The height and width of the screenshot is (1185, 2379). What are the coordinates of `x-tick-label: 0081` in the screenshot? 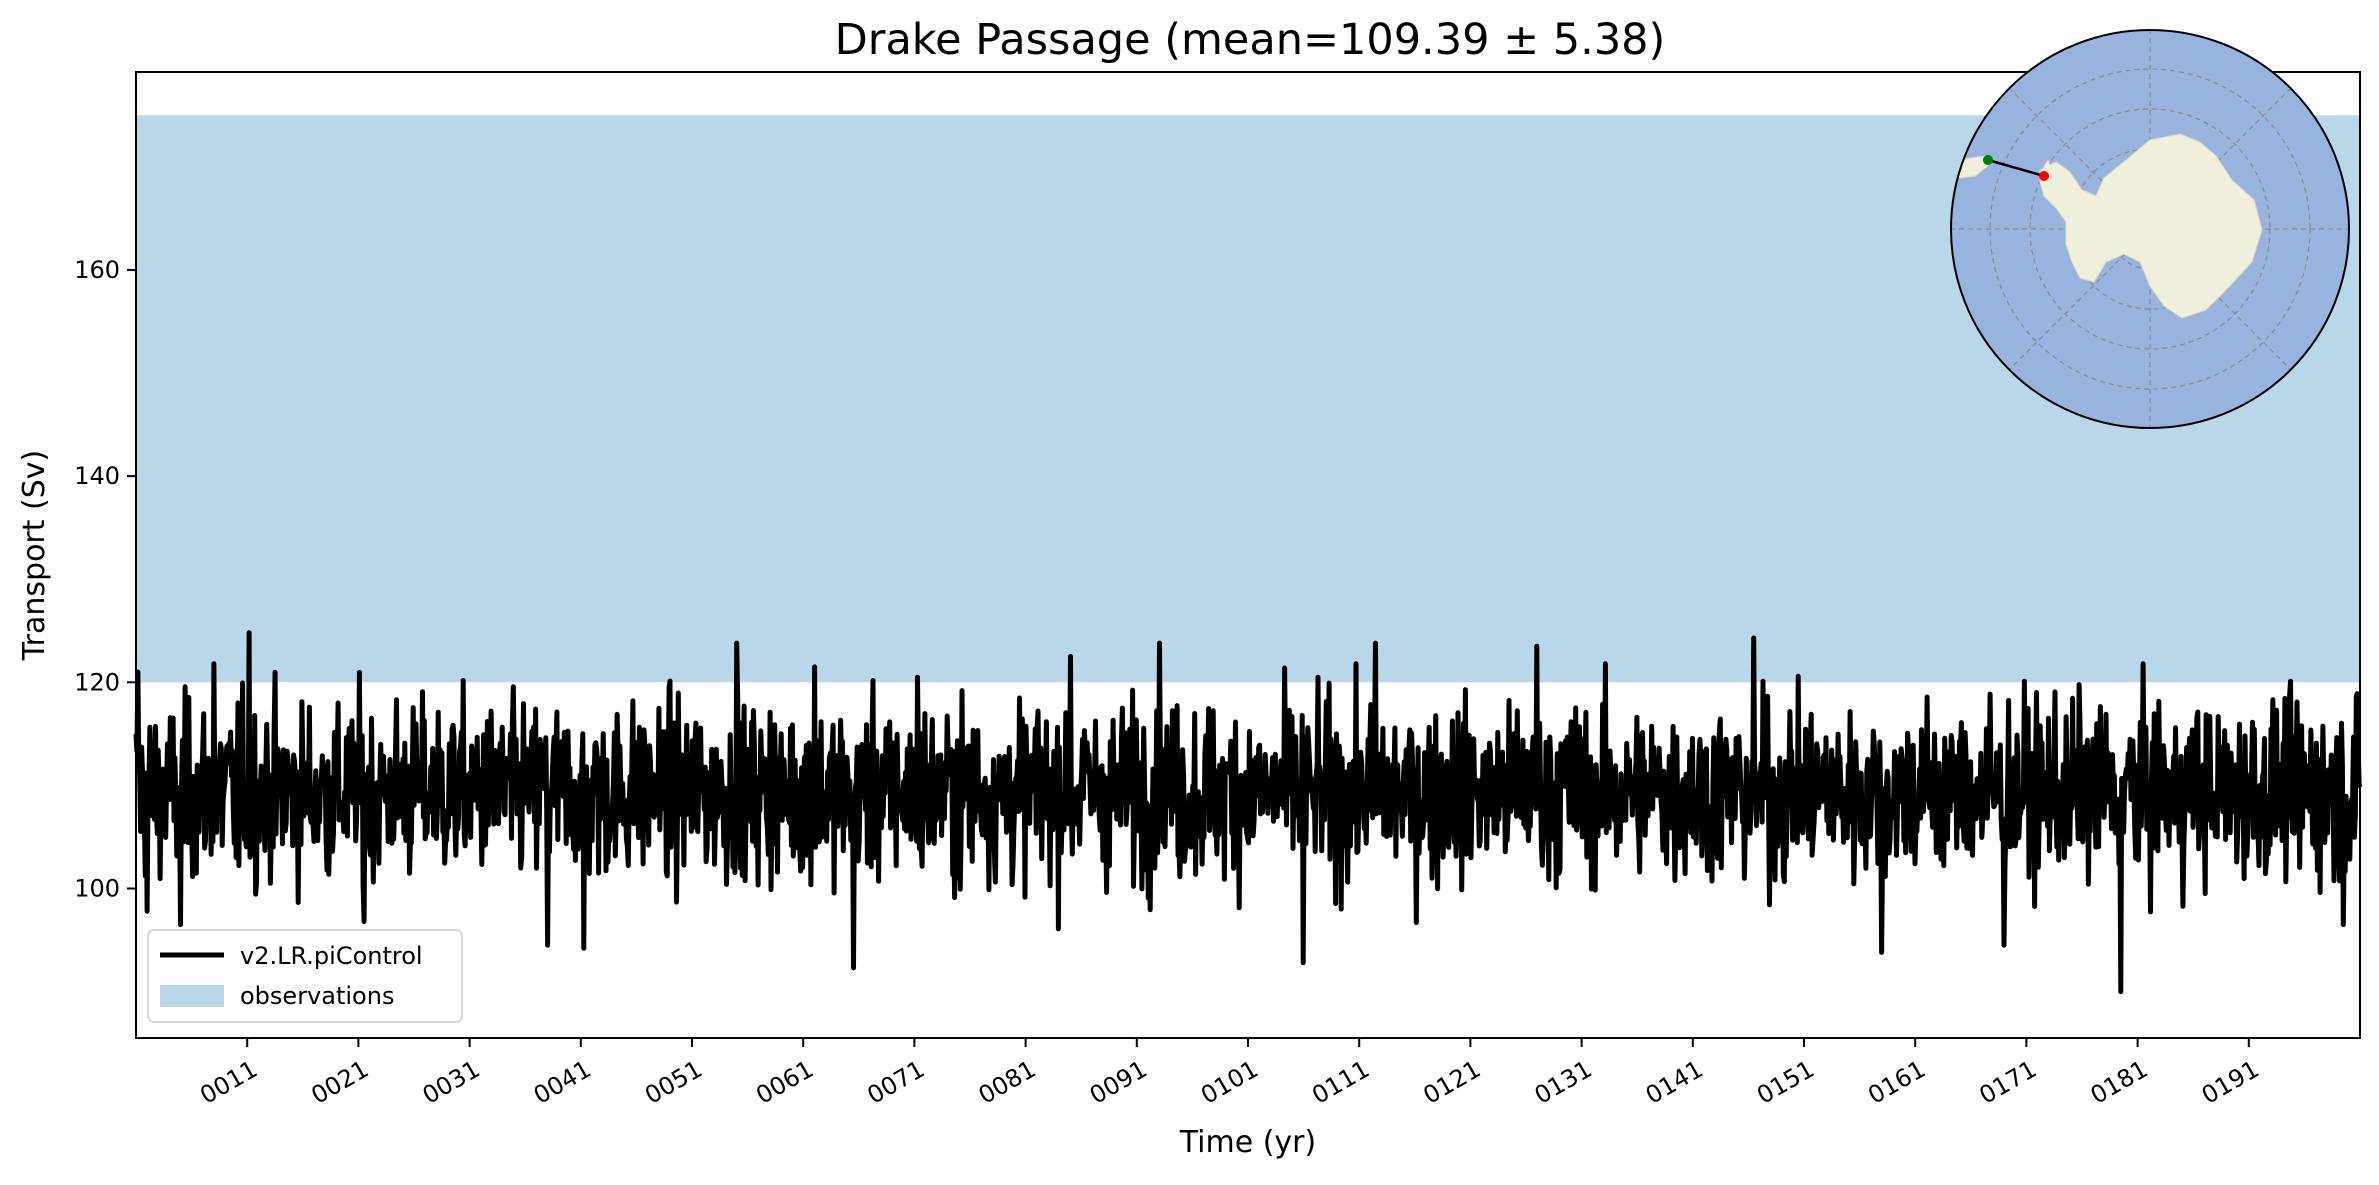 It's located at (1007, 1082).